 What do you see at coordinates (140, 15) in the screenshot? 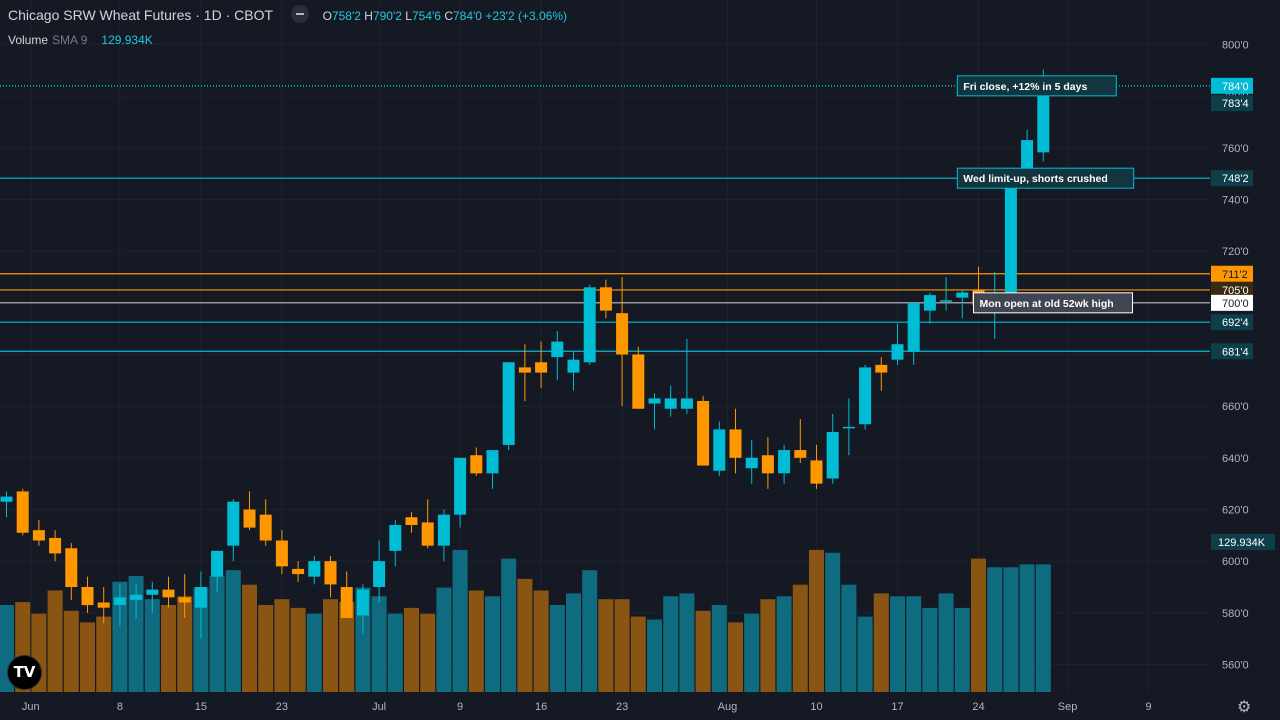
I see `symbol-title: Chicago SRW Wheat Futures · 1D · CBOT` at bounding box center [140, 15].